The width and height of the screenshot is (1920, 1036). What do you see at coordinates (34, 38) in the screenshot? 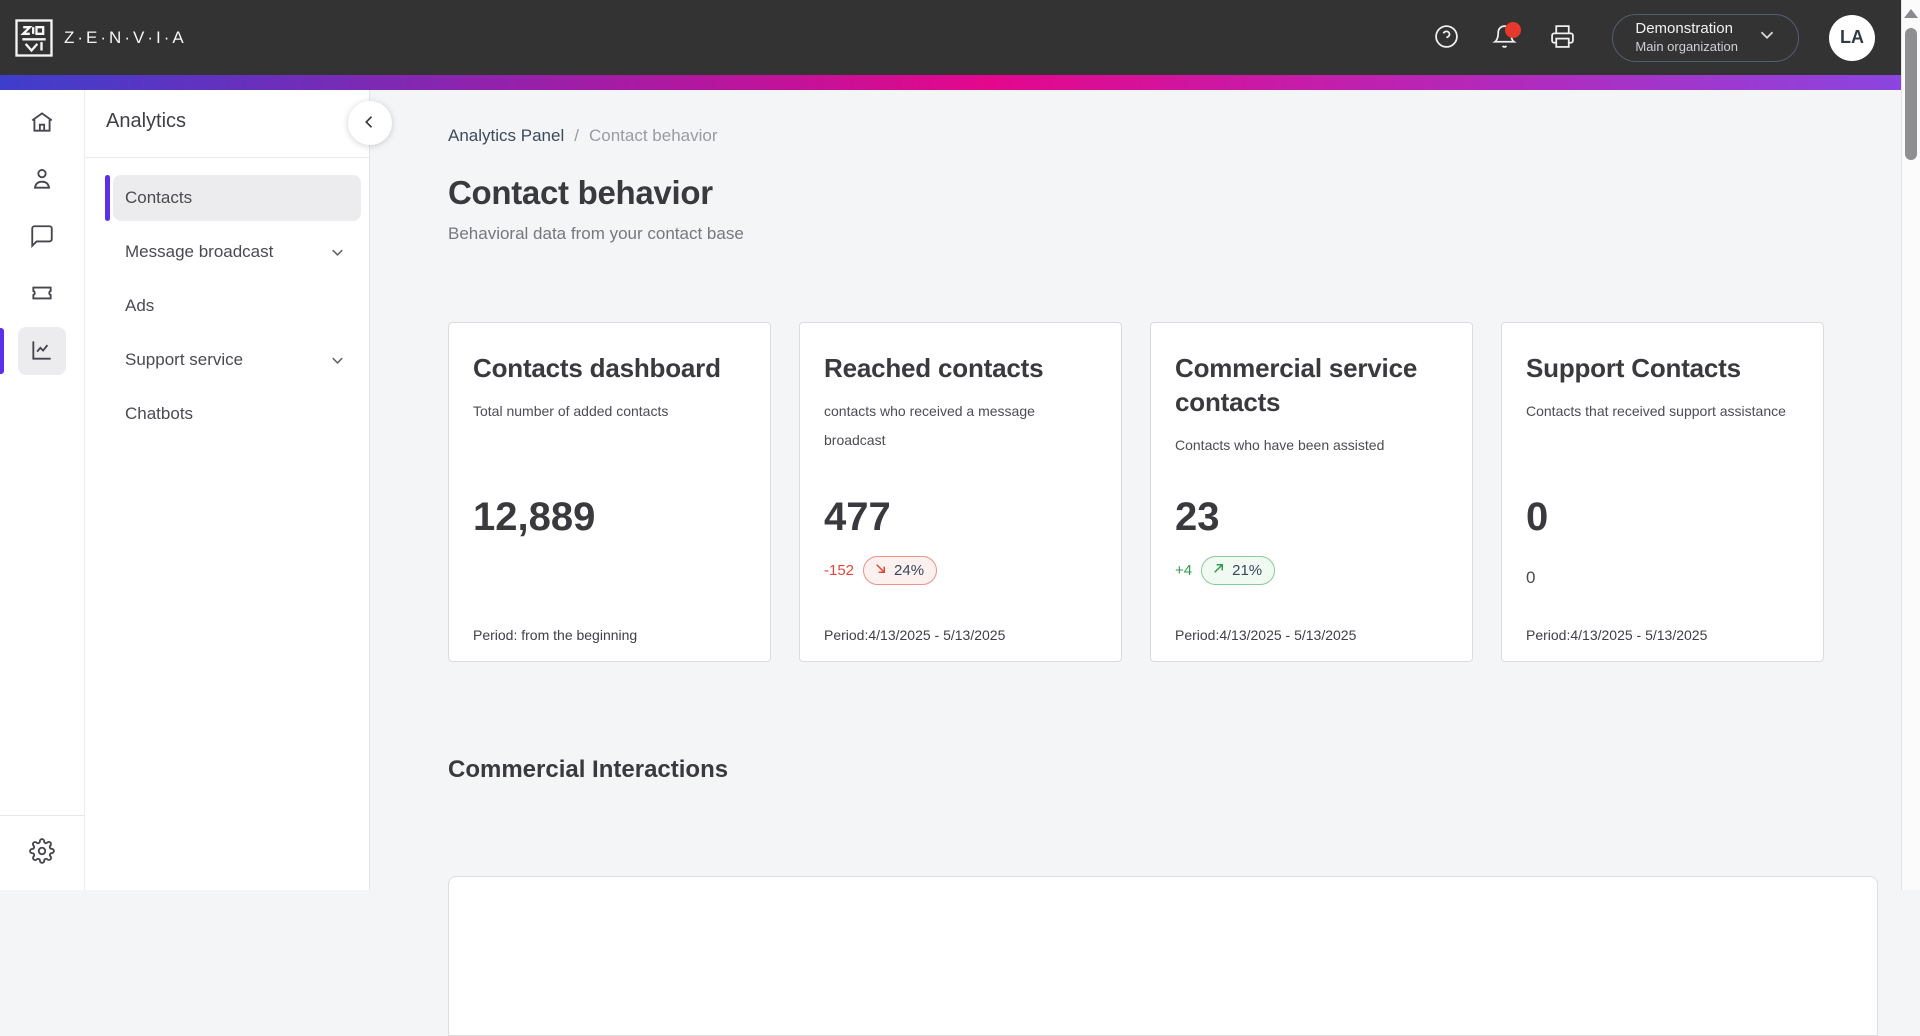
I see `zenvia-logo-icon` at bounding box center [34, 38].